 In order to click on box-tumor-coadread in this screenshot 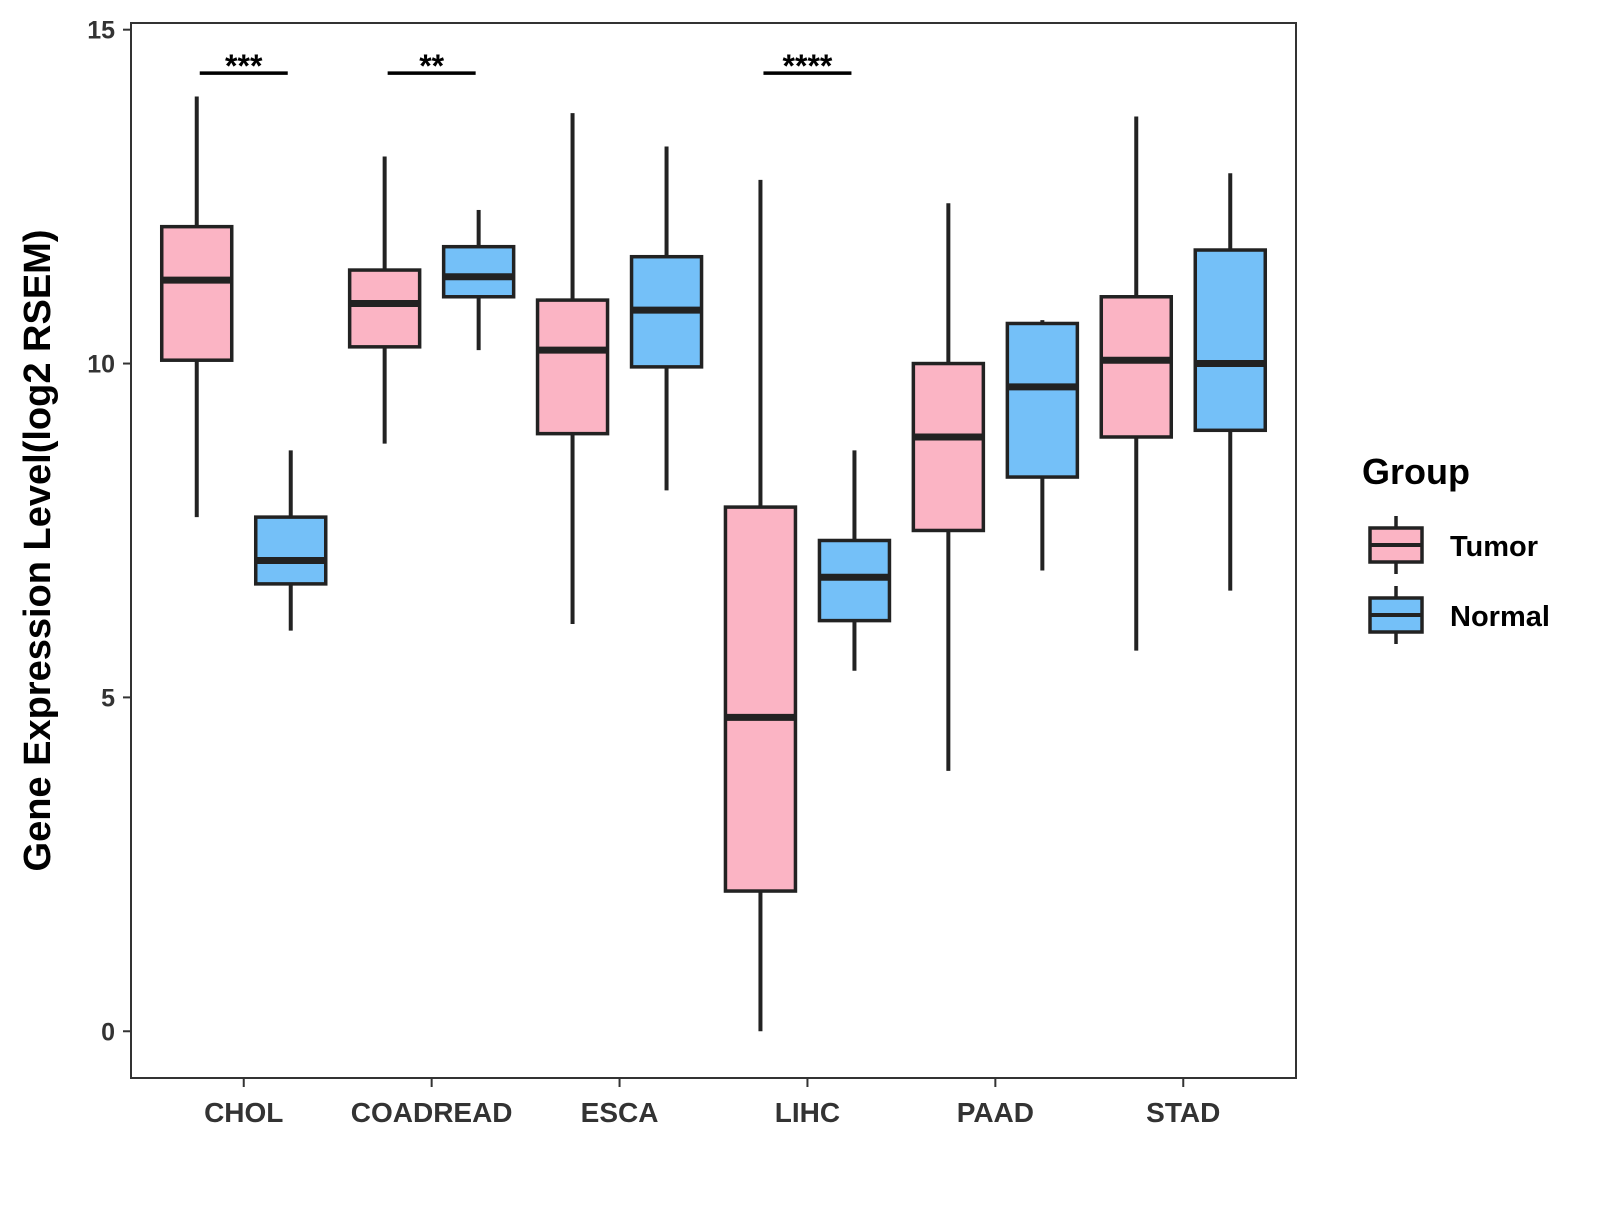, I will do `click(384, 300)`.